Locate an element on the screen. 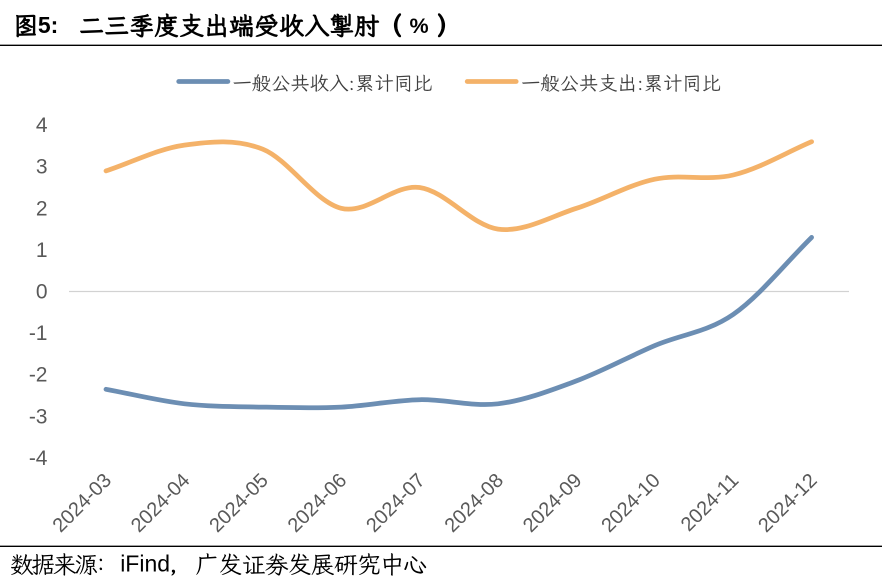 This screenshot has width=882, height=588. svg-text: 5: is located at coordinates (48, 25).